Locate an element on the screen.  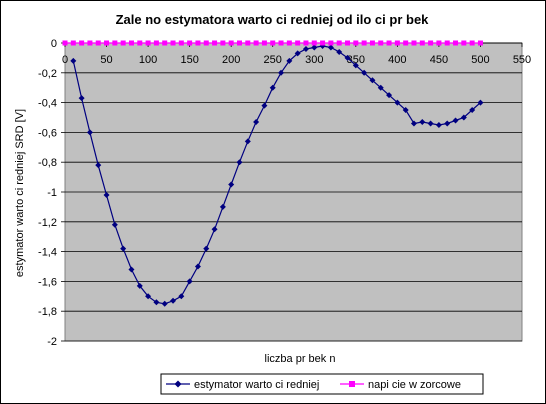
y-tick-label: -0,8 is located at coordinates (47, 163).